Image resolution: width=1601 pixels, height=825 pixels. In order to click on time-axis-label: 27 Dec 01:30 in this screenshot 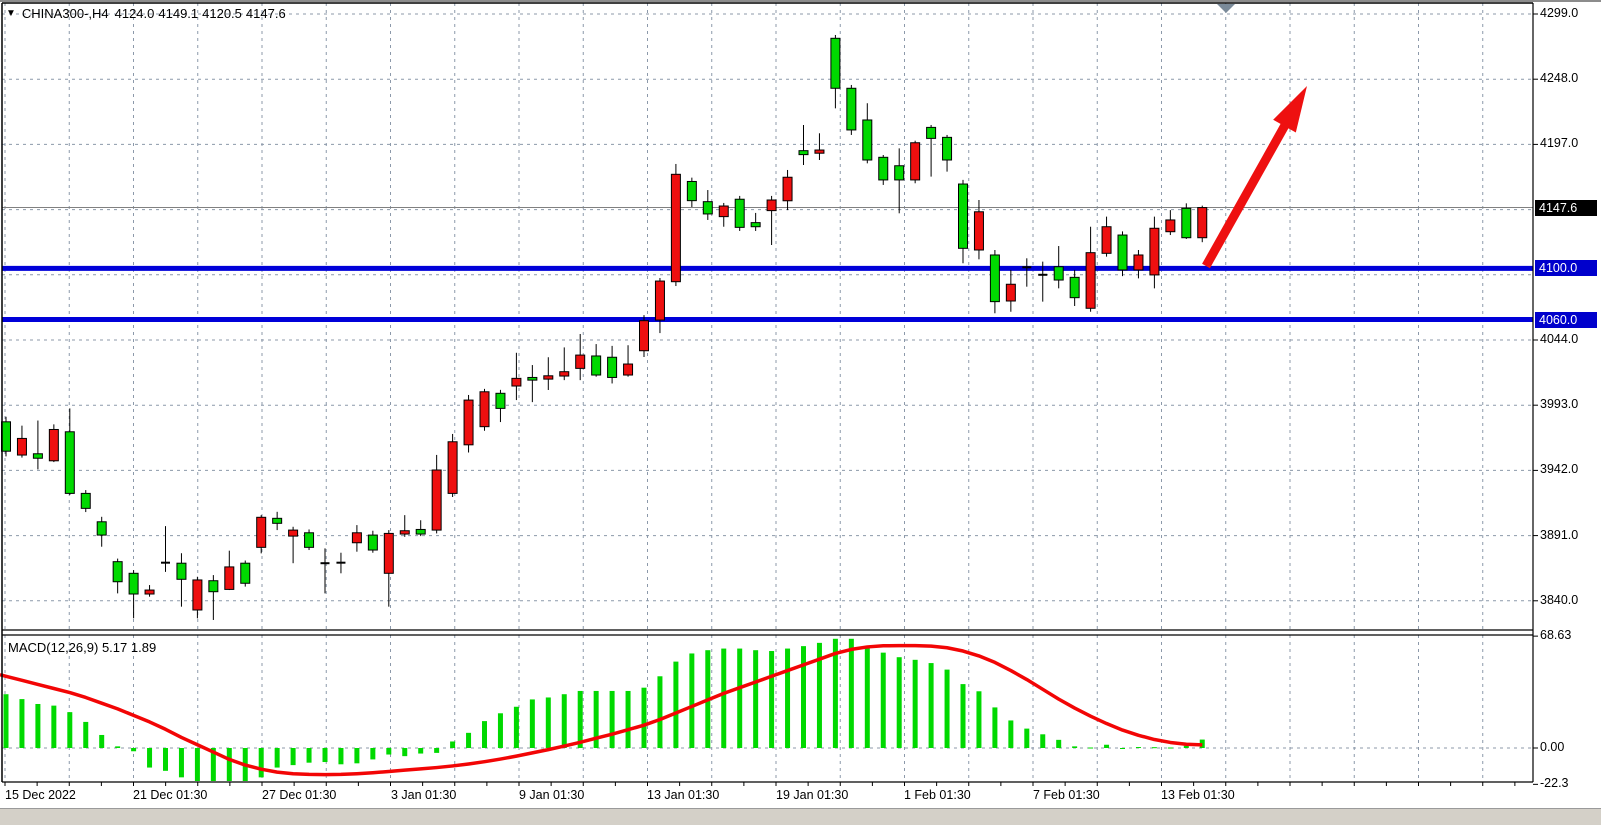, I will do `click(299, 795)`.